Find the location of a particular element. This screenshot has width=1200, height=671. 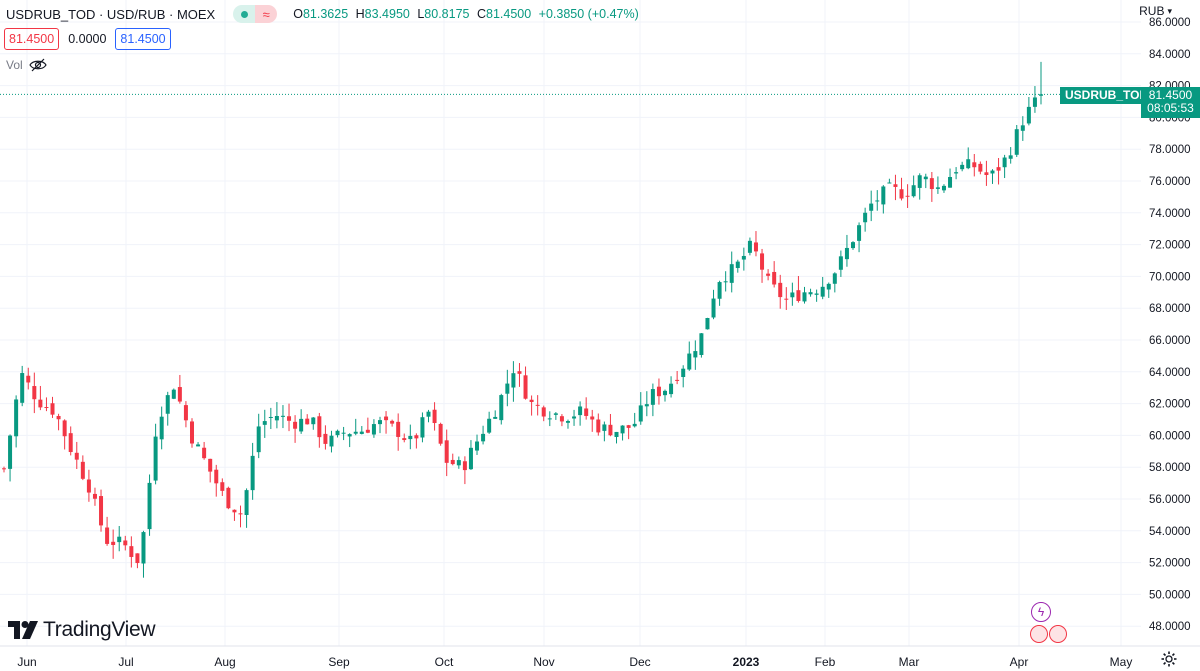

time-tick-label: Sep is located at coordinates (339, 662).